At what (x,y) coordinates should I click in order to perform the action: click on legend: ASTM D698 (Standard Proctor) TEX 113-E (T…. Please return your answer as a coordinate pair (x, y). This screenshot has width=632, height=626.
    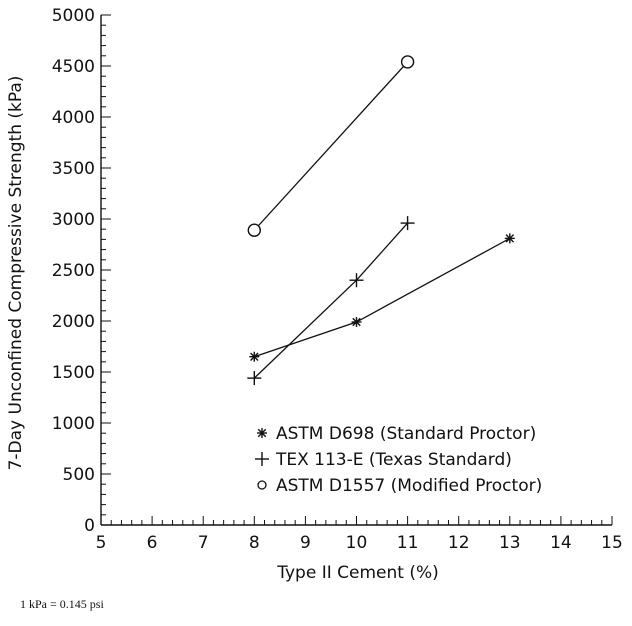
    Looking at the image, I should click on (398, 460).